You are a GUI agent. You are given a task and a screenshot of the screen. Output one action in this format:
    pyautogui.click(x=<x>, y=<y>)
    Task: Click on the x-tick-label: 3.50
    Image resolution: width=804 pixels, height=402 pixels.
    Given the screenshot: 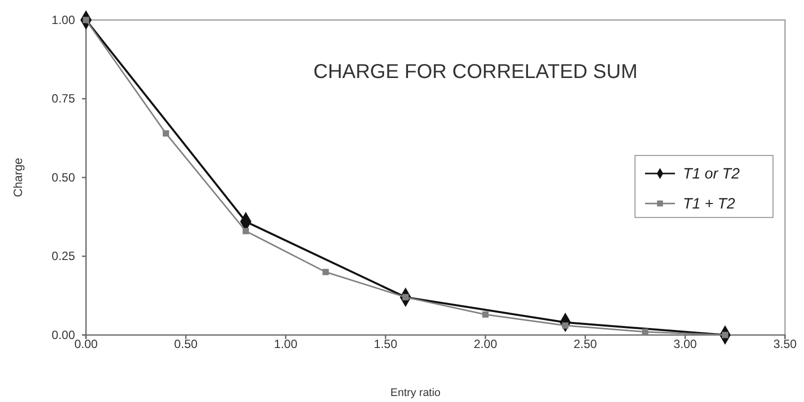 What is the action you would take?
    pyautogui.click(x=785, y=344)
    